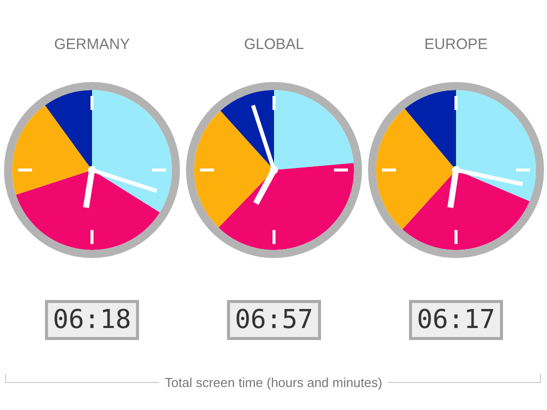 The height and width of the screenshot is (410, 547). I want to click on text: Total screen time (hours and minutes), so click(273, 382).